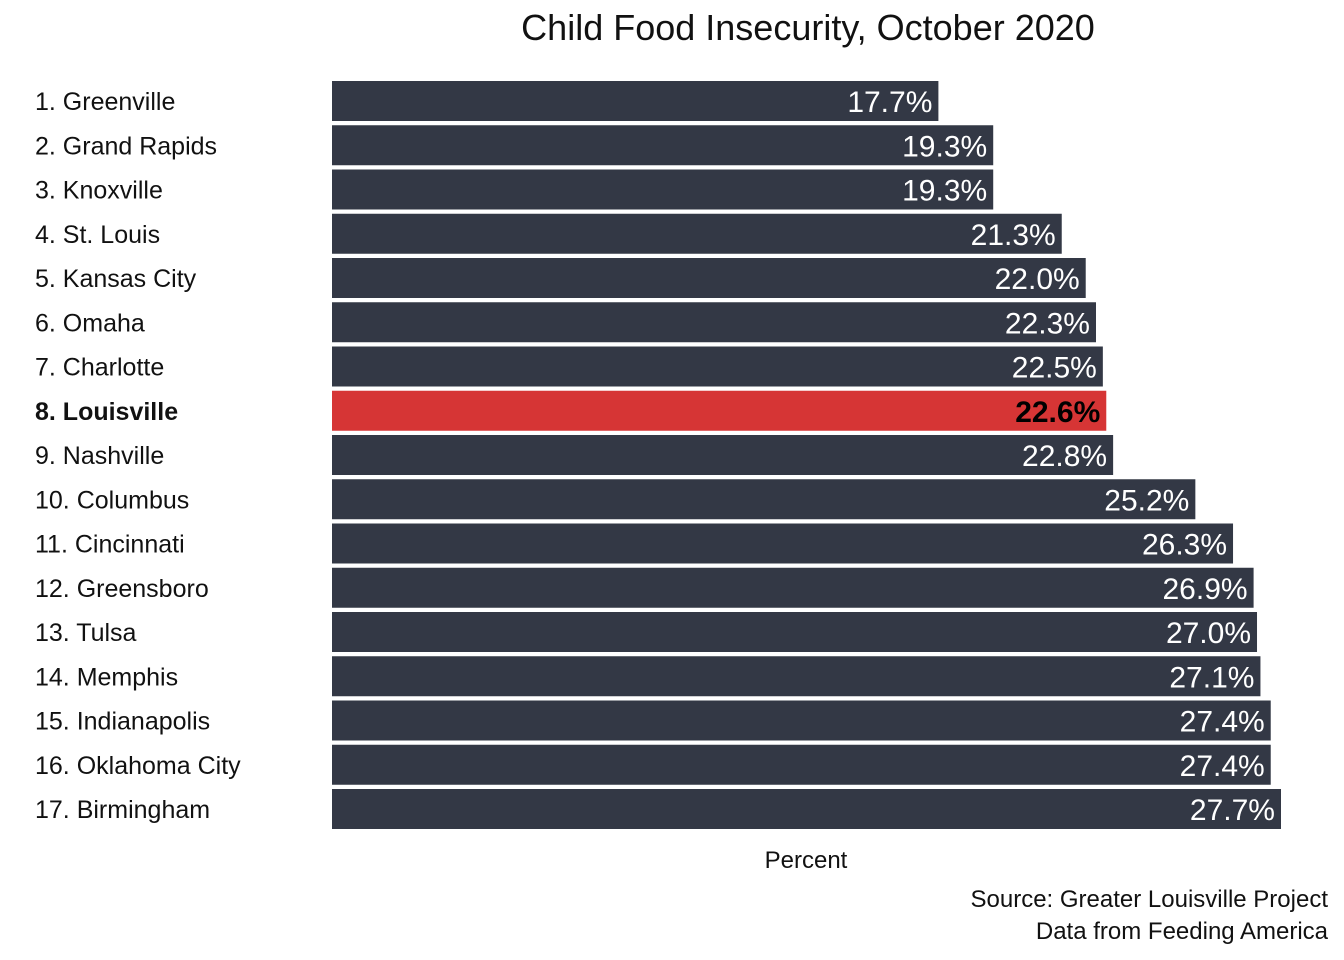 The height and width of the screenshot is (960, 1344). I want to click on category-label: 10. Columbus, so click(112, 500).